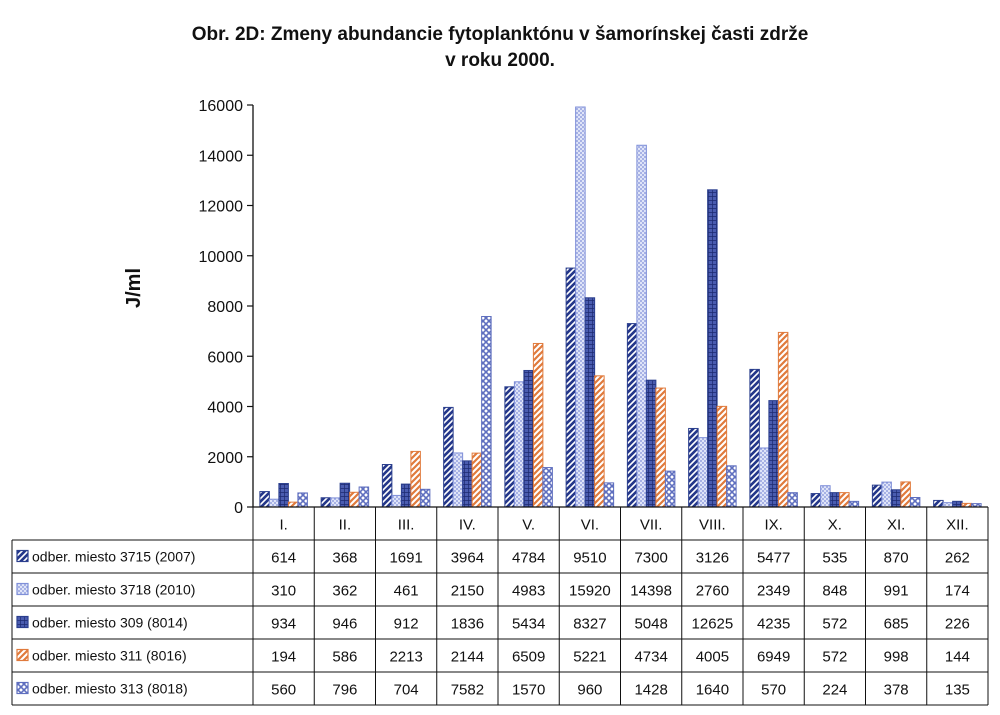 The height and width of the screenshot is (715, 1000). Describe the element at coordinates (405, 558) in the screenshot. I see `data-label: 1691` at that location.